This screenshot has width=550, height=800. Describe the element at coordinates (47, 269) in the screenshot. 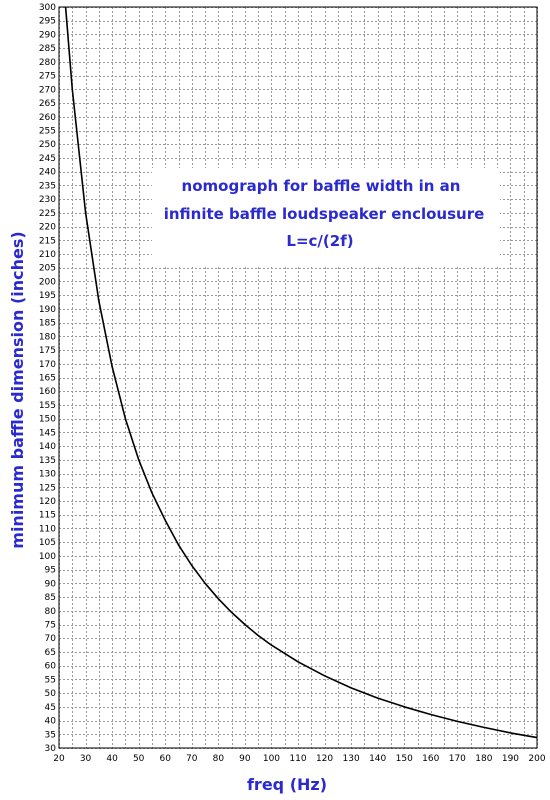

I see `y-tick-label: 205` at that location.